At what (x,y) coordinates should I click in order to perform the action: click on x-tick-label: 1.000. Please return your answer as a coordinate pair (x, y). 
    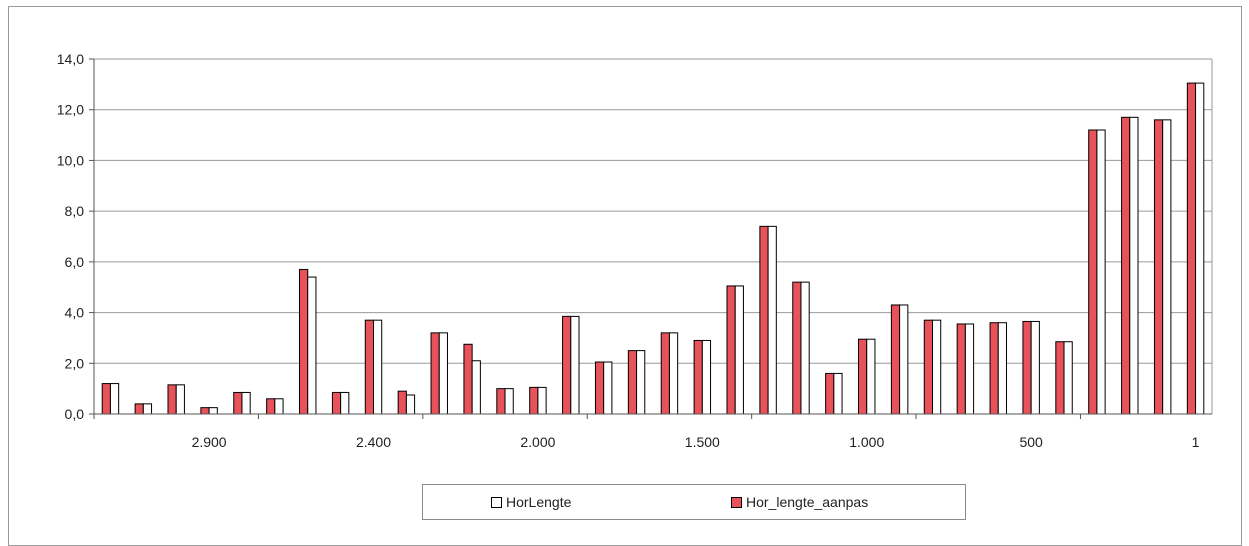
    Looking at the image, I should click on (866, 442).